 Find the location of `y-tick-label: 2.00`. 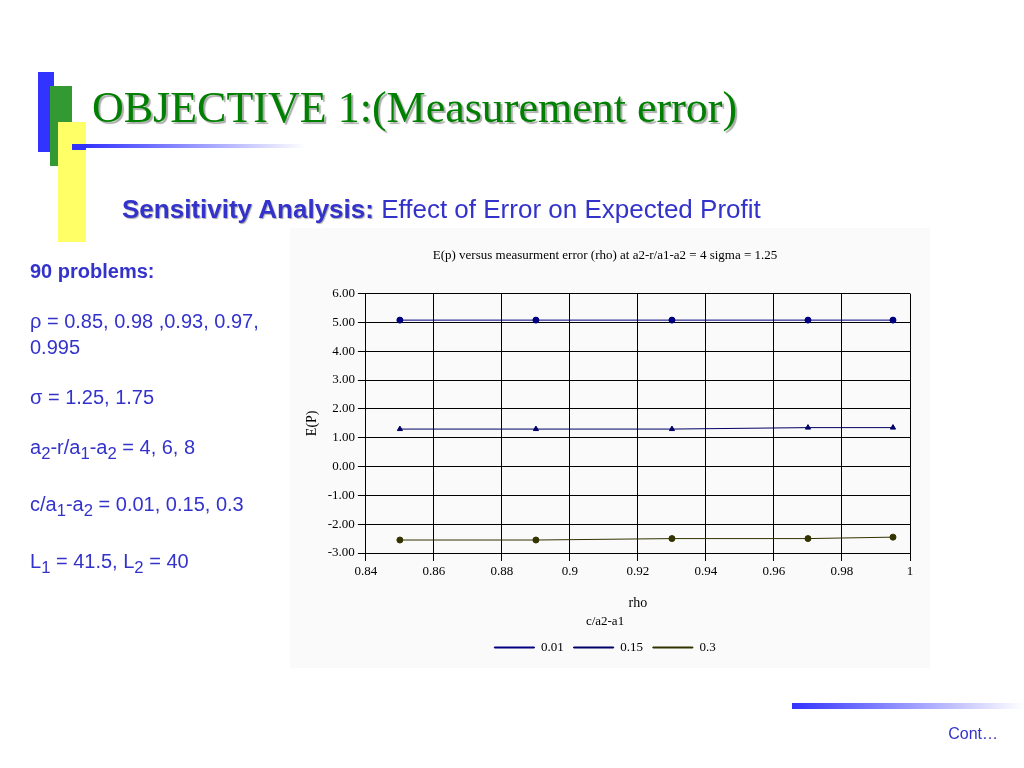

y-tick-label: 2.00 is located at coordinates (343, 408).